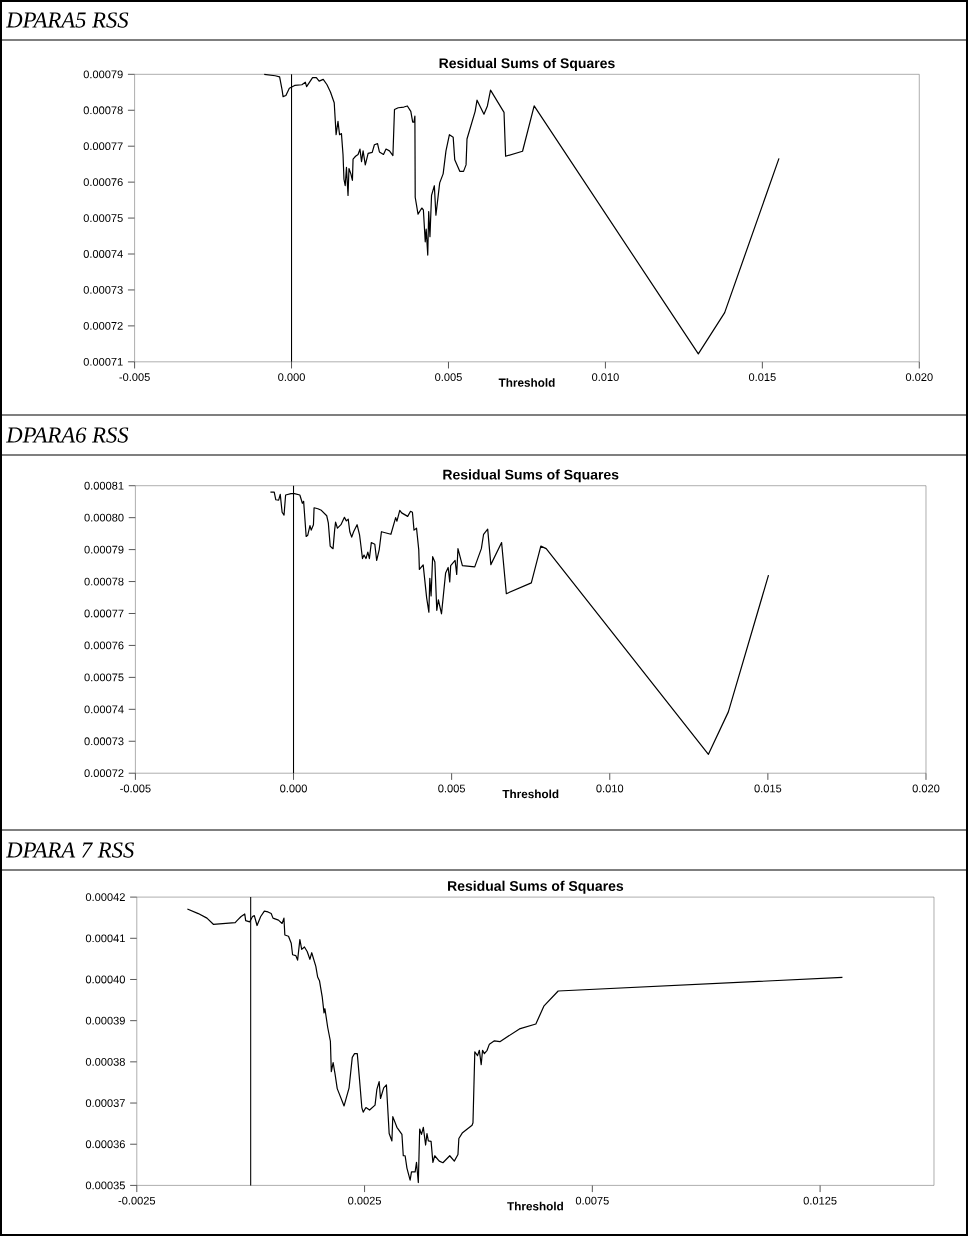 This screenshot has width=968, height=1236. What do you see at coordinates (105, 1185) in the screenshot?
I see `y-tick-label: 0.00035` at bounding box center [105, 1185].